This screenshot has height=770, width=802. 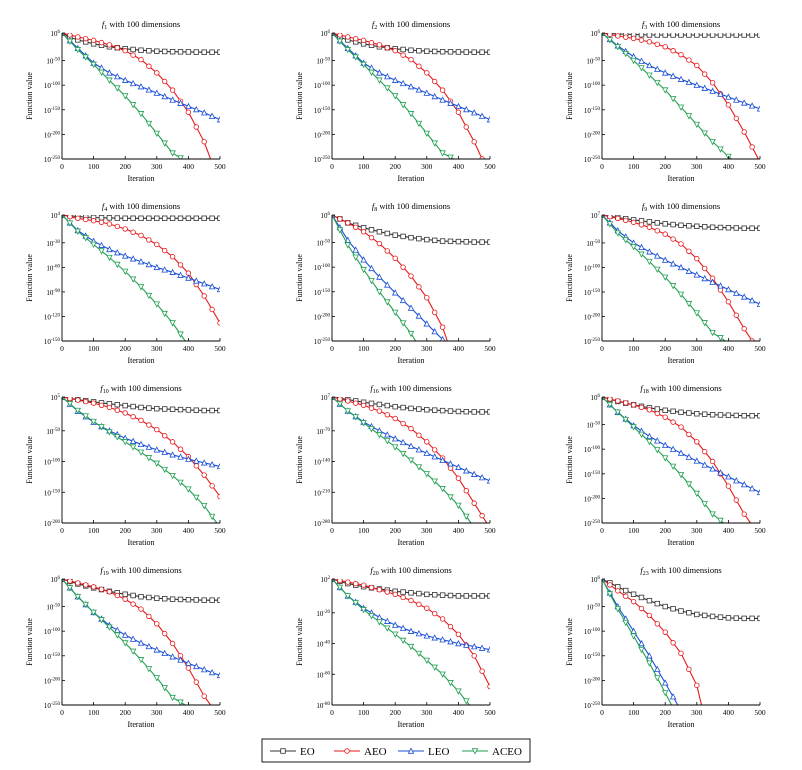 I want to click on tick-exponent: -250, so click(x=326, y=158).